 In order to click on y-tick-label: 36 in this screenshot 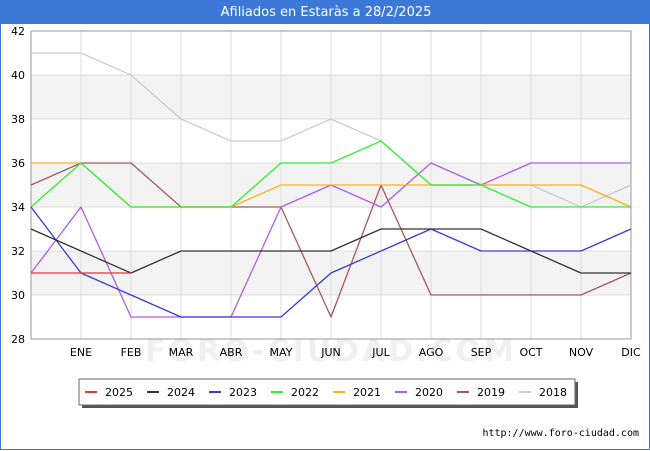, I will do `click(18, 163)`.